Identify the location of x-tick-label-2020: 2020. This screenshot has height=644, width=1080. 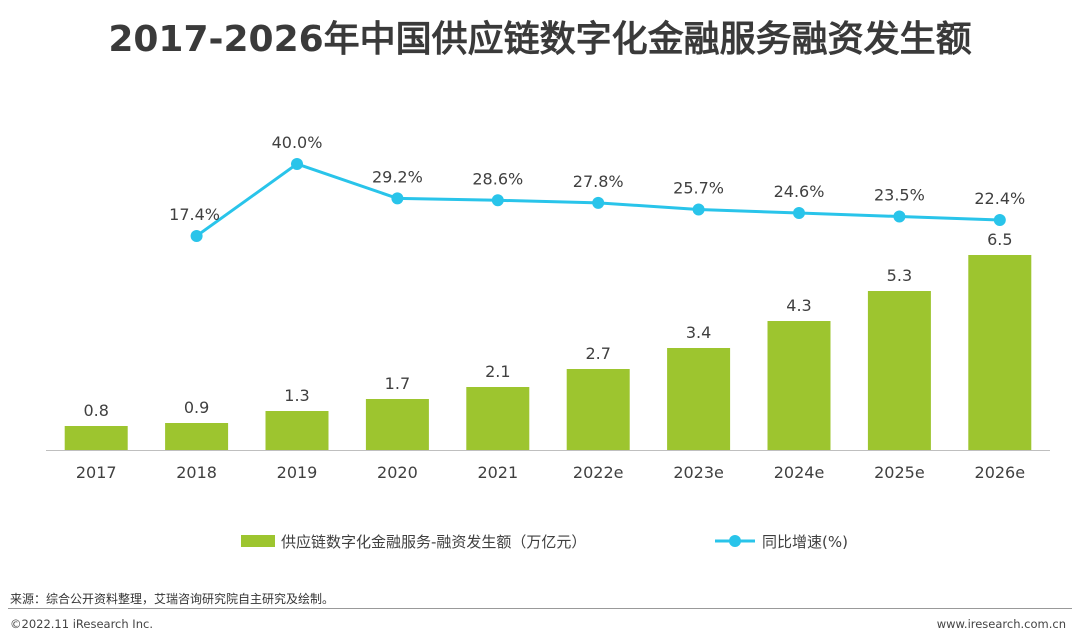
(397, 472).